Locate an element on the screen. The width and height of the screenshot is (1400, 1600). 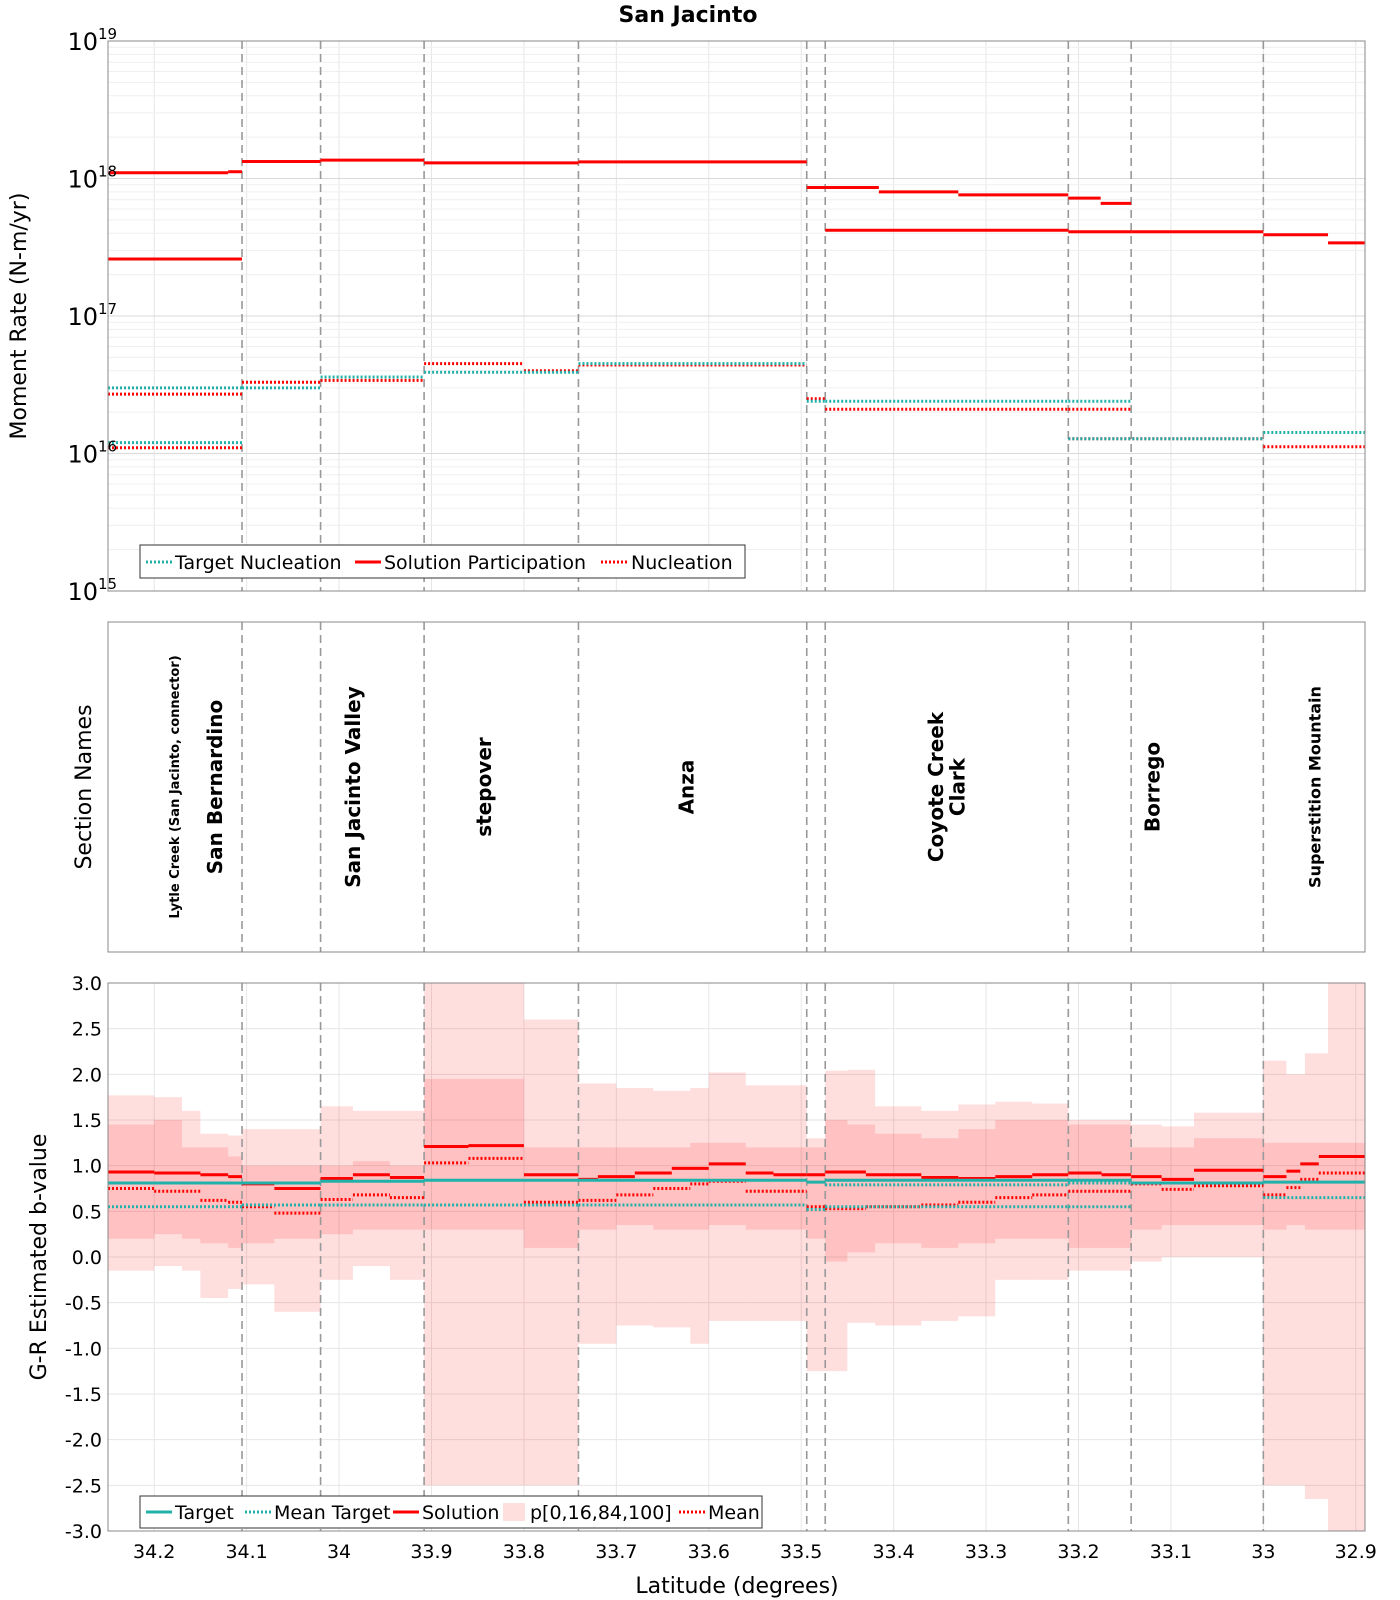
series-target is located at coordinates (736, 1181).